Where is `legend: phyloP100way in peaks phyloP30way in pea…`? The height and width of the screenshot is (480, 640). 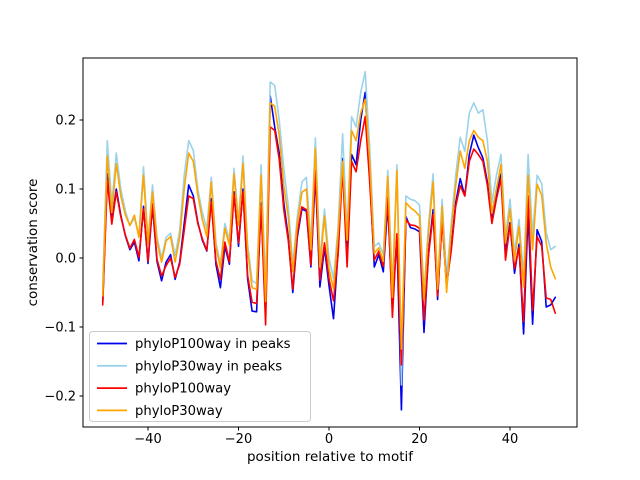
legend: phyloP100way in peaks phyloP30way in pea… is located at coordinates (200, 376).